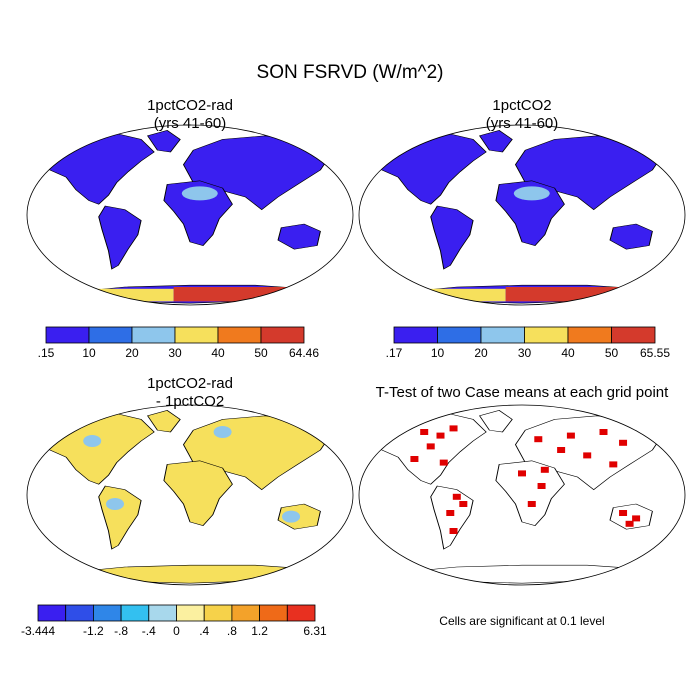  I want to click on main-title: SON FSRVD (W/m^2), so click(350, 72).